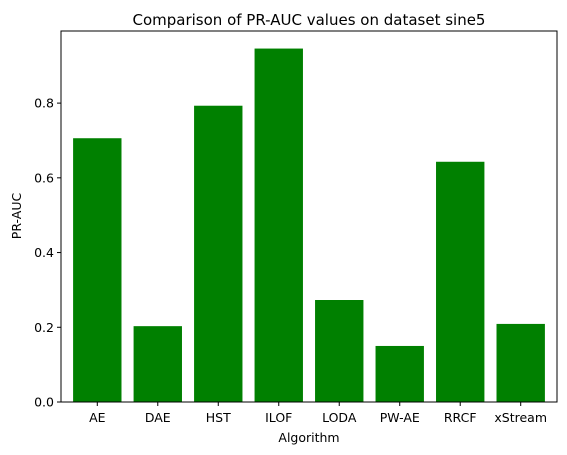 The width and height of the screenshot is (567, 455). I want to click on bar-xstream, so click(520, 362).